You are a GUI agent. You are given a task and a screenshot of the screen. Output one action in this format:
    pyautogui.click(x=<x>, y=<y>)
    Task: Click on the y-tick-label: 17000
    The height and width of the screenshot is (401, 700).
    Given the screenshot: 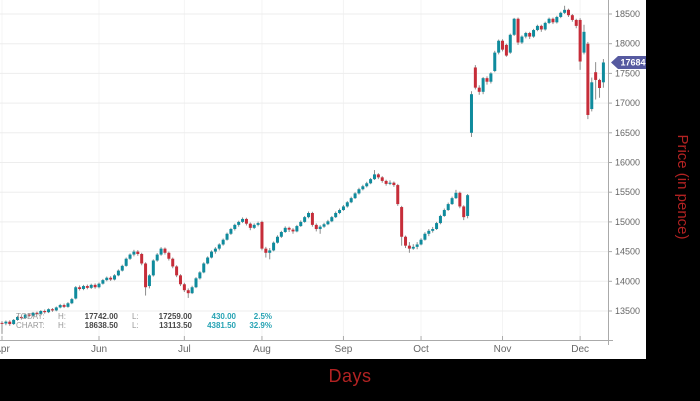 What is the action you would take?
    pyautogui.click(x=627, y=103)
    